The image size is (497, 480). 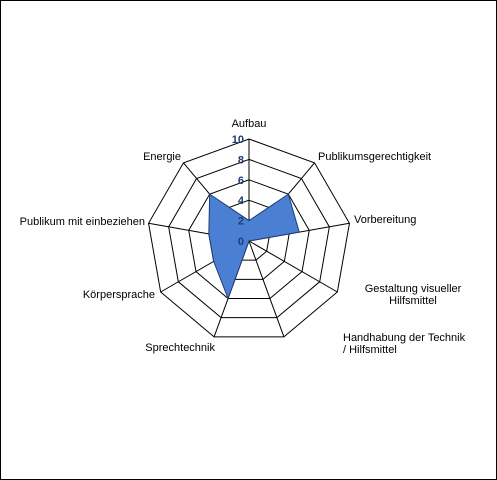 What do you see at coordinates (238, 191) in the screenshot?
I see `radar-tick-labels: 0 2 4 6 8 10` at bounding box center [238, 191].